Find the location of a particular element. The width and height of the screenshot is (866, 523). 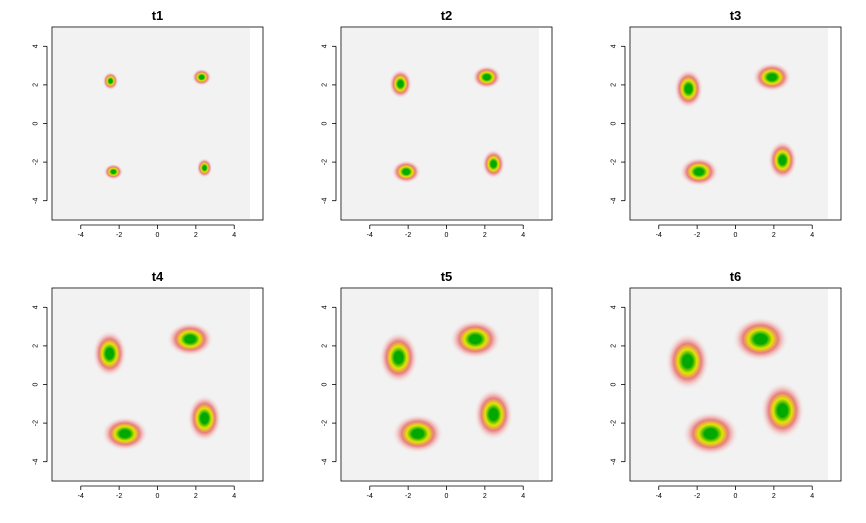

panel-title: t4 is located at coordinates (158, 276).